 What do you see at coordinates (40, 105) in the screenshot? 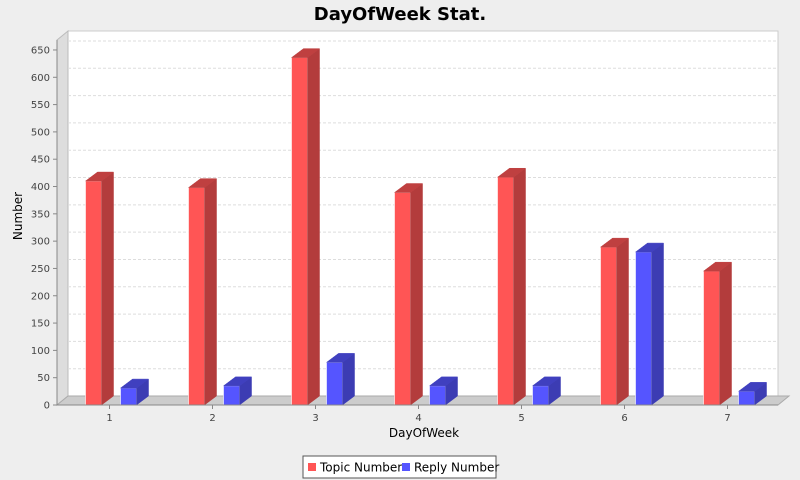
I see `y-tick-label: 550` at bounding box center [40, 105].